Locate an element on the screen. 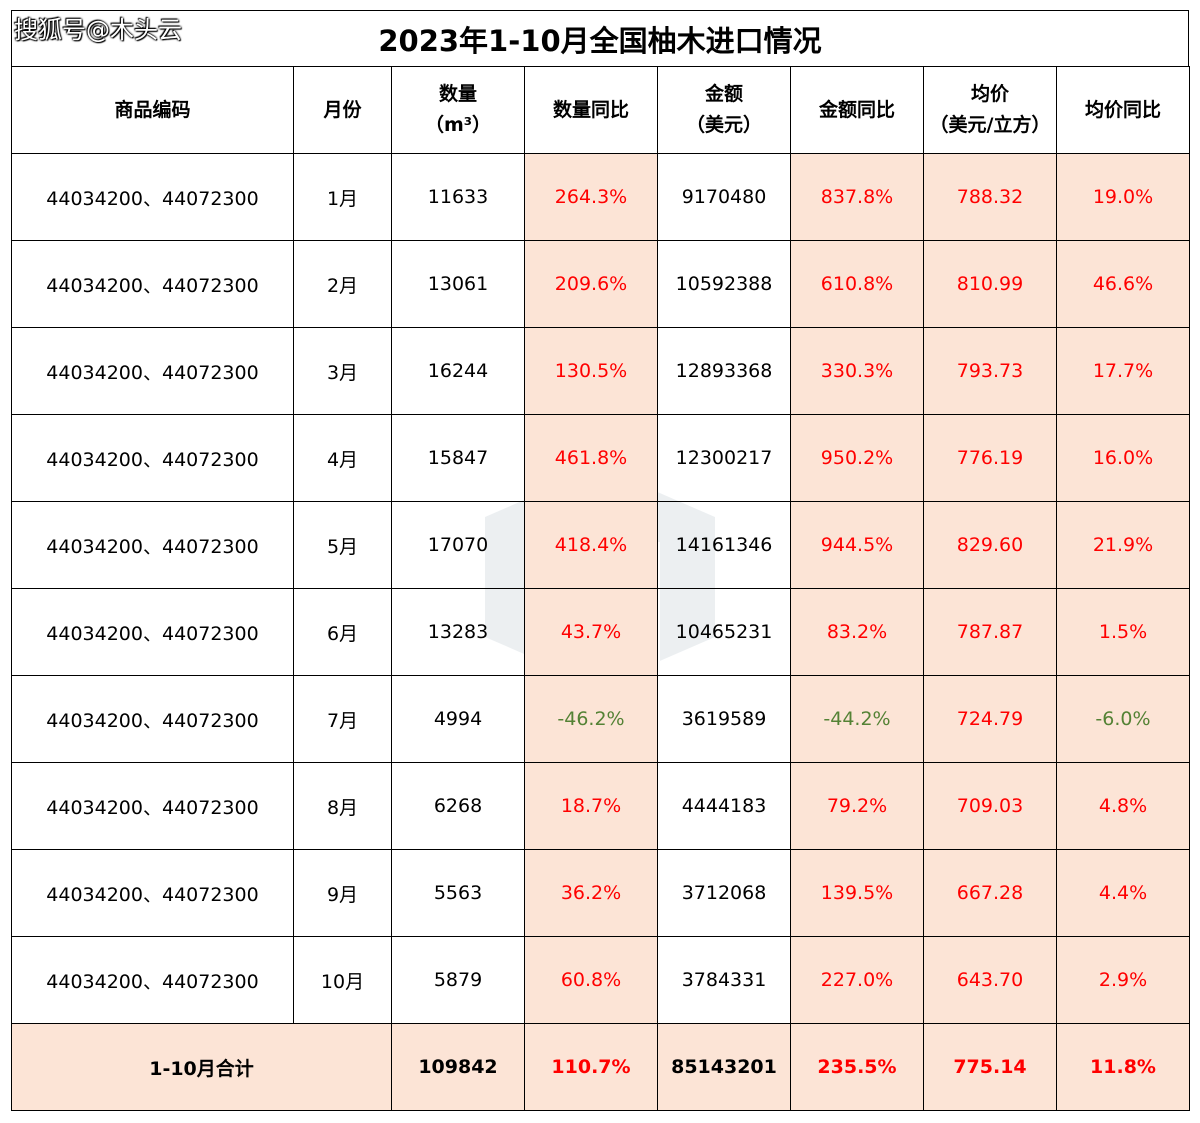 Image resolution: width=1200 pixels, height=1123 pixels. header-price: 均价 （美元/立方） is located at coordinates (990, 110).